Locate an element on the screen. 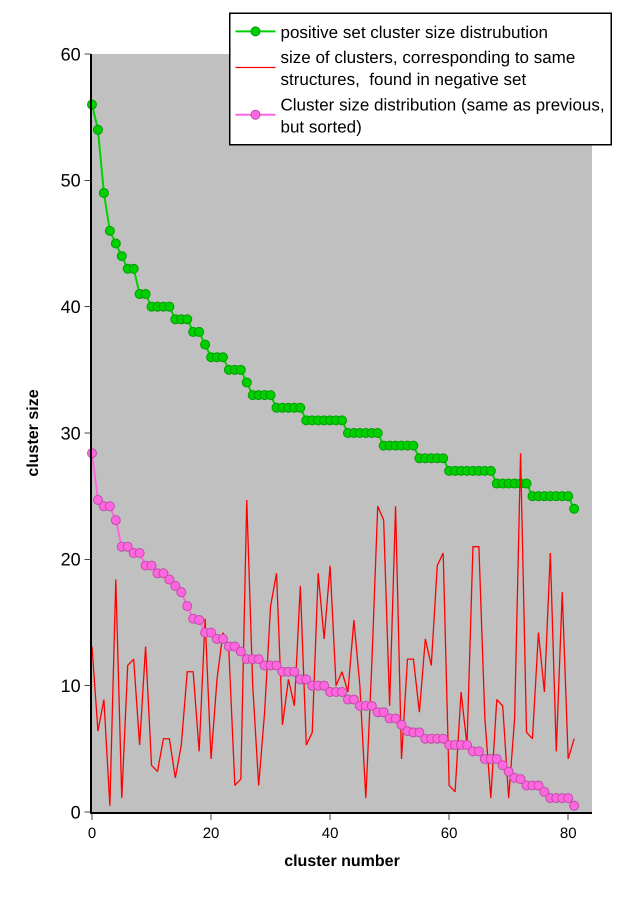 The width and height of the screenshot is (624, 900). legend-label: size of clusters, corresponding to same structures, found in negative set is located at coordinates (428, 69).